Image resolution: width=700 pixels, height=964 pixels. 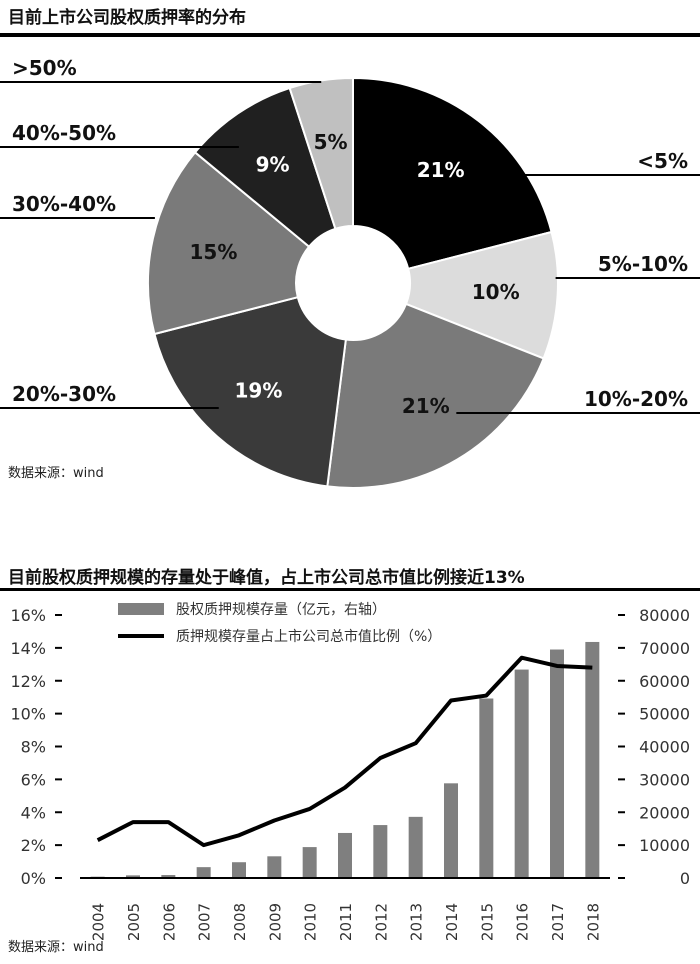 I want to click on y-left-tick-label: 16%, so click(x=28, y=615).